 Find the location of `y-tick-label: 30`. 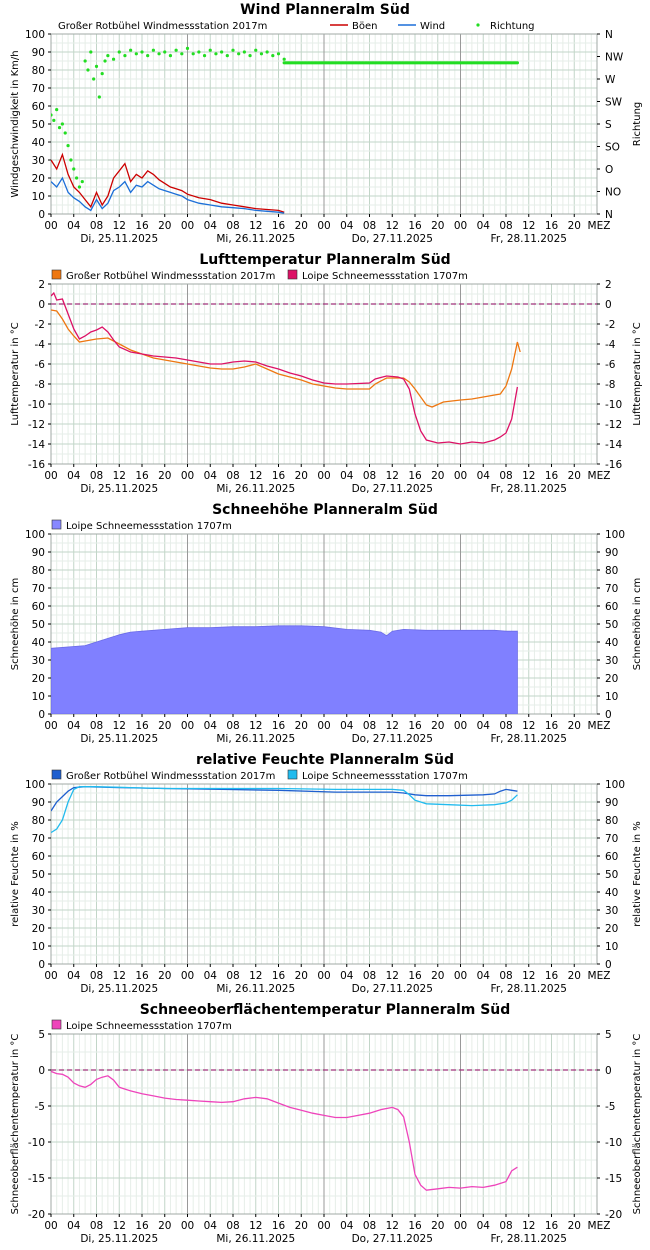

y-tick-label: 30 is located at coordinates (38, 161).